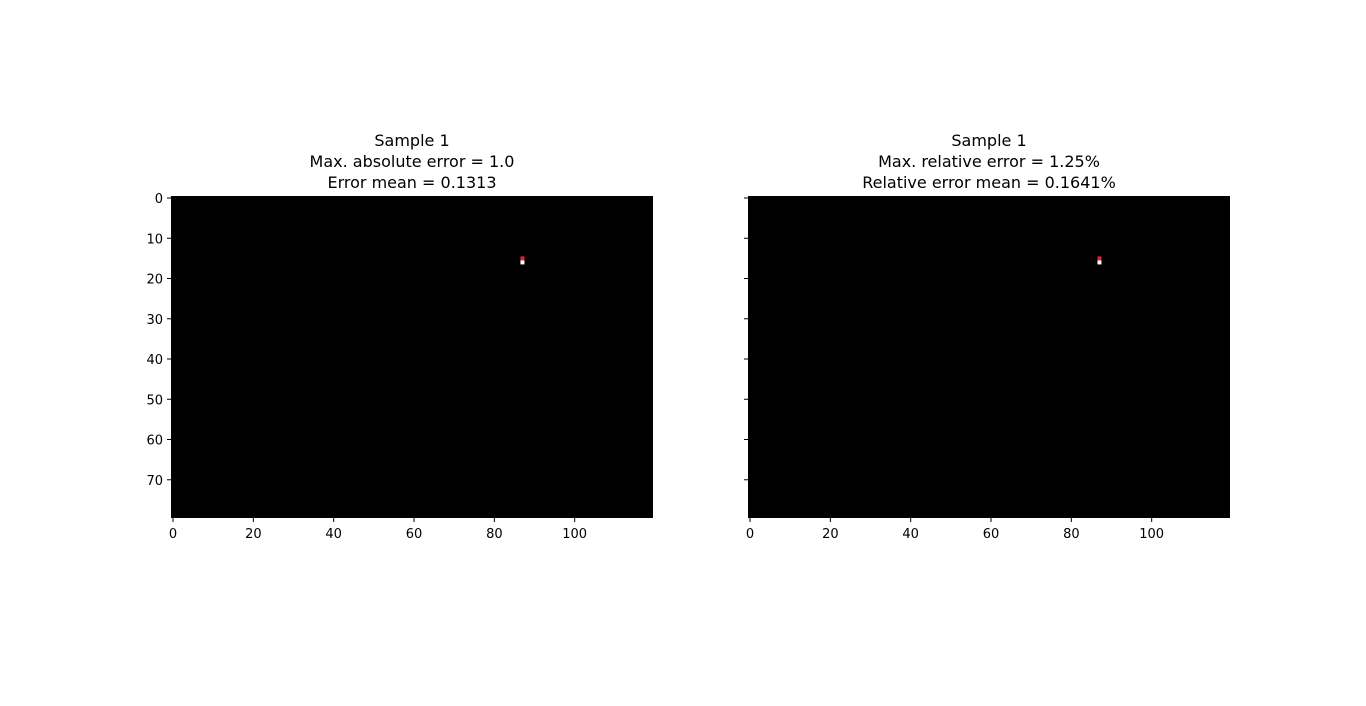 This screenshot has width=1366, height=706. I want to click on y-tick-label-30: 30, so click(154, 320).